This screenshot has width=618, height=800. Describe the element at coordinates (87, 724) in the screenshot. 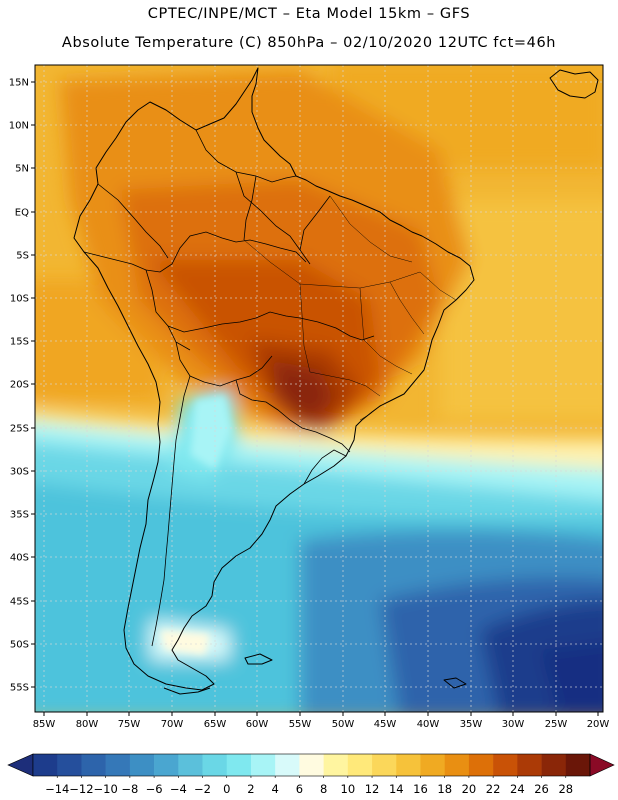

I see `lon-tick-label: 80W` at that location.